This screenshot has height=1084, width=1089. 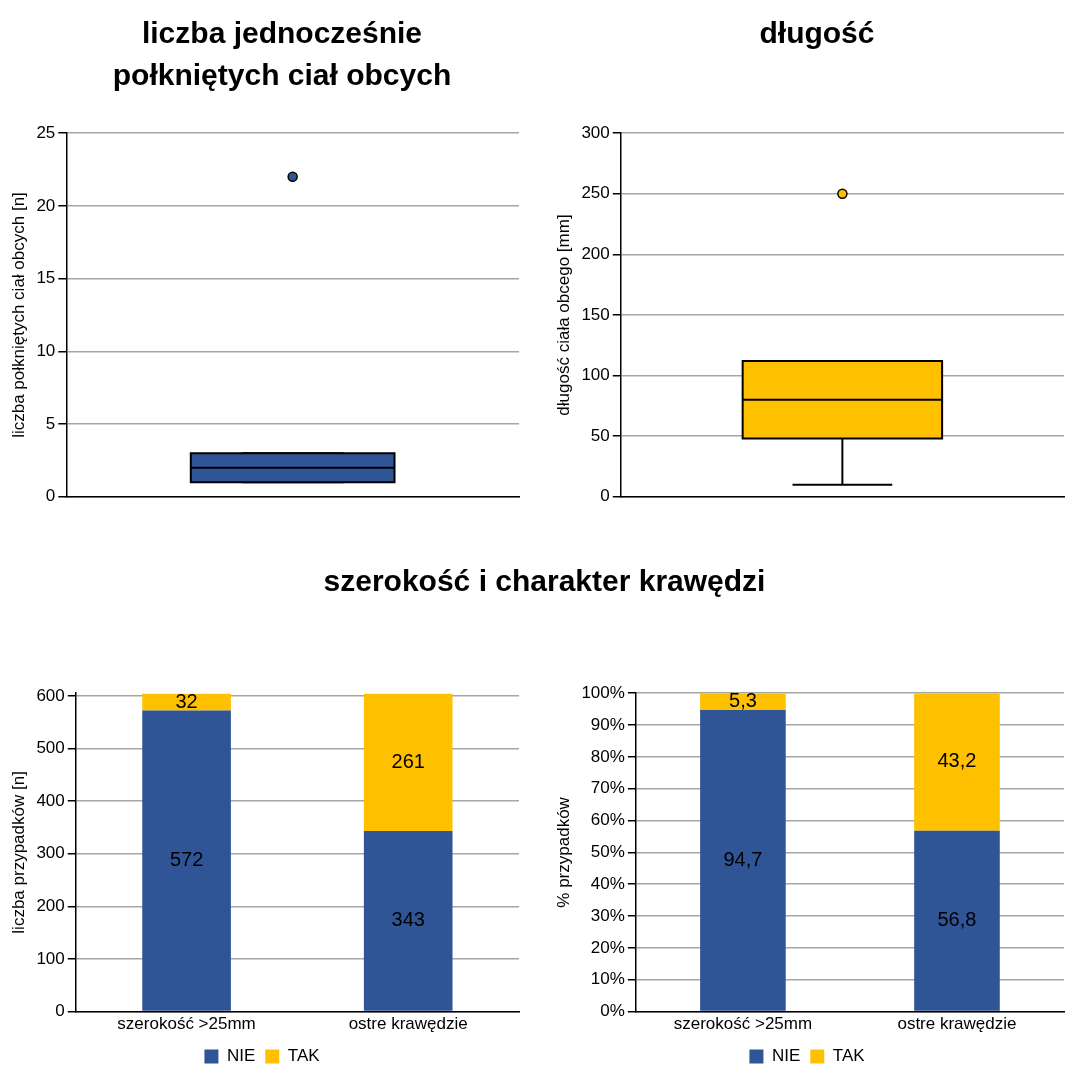 What do you see at coordinates (607, 852) in the screenshot?
I see `y-tick-label: 50%` at bounding box center [607, 852].